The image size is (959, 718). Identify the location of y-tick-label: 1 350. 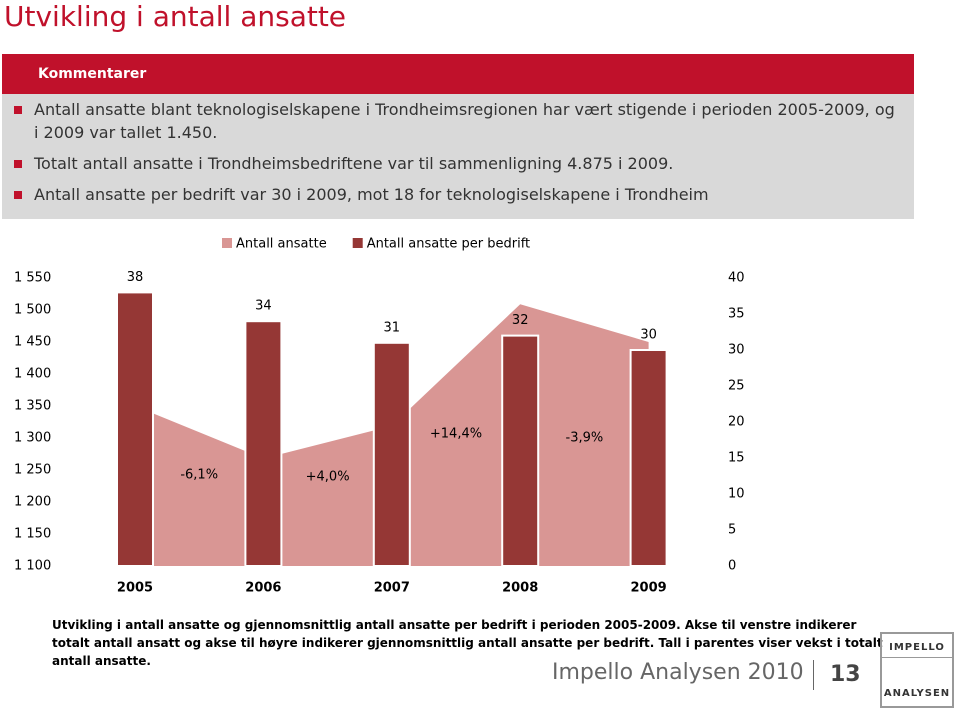
(32, 406).